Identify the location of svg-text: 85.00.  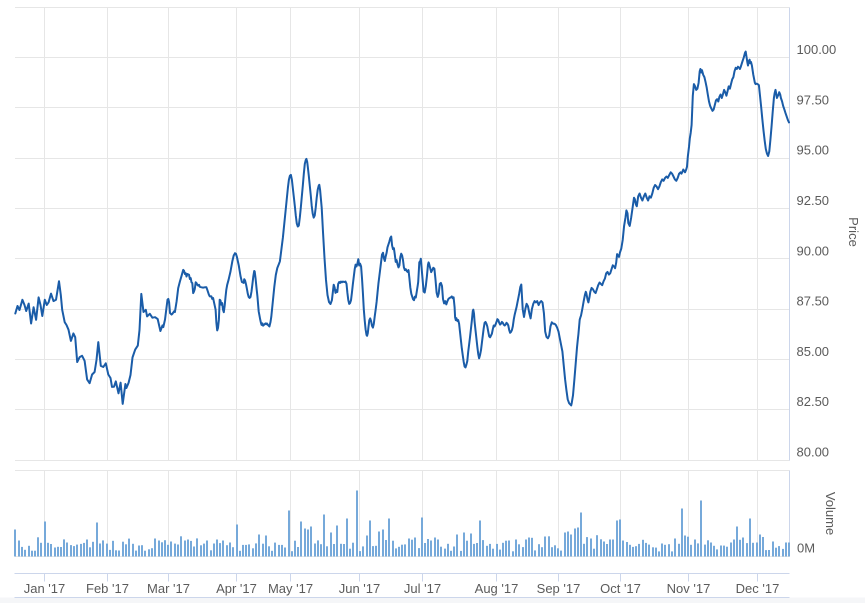
(813, 351).